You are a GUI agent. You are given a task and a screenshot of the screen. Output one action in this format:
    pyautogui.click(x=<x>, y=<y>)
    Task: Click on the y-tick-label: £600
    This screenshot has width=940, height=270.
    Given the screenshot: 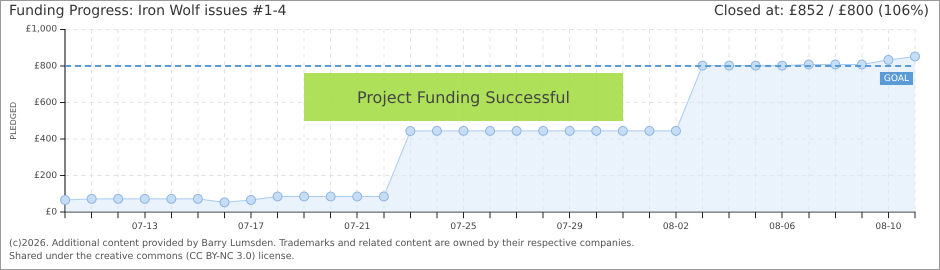 What is the action you would take?
    pyautogui.click(x=46, y=103)
    